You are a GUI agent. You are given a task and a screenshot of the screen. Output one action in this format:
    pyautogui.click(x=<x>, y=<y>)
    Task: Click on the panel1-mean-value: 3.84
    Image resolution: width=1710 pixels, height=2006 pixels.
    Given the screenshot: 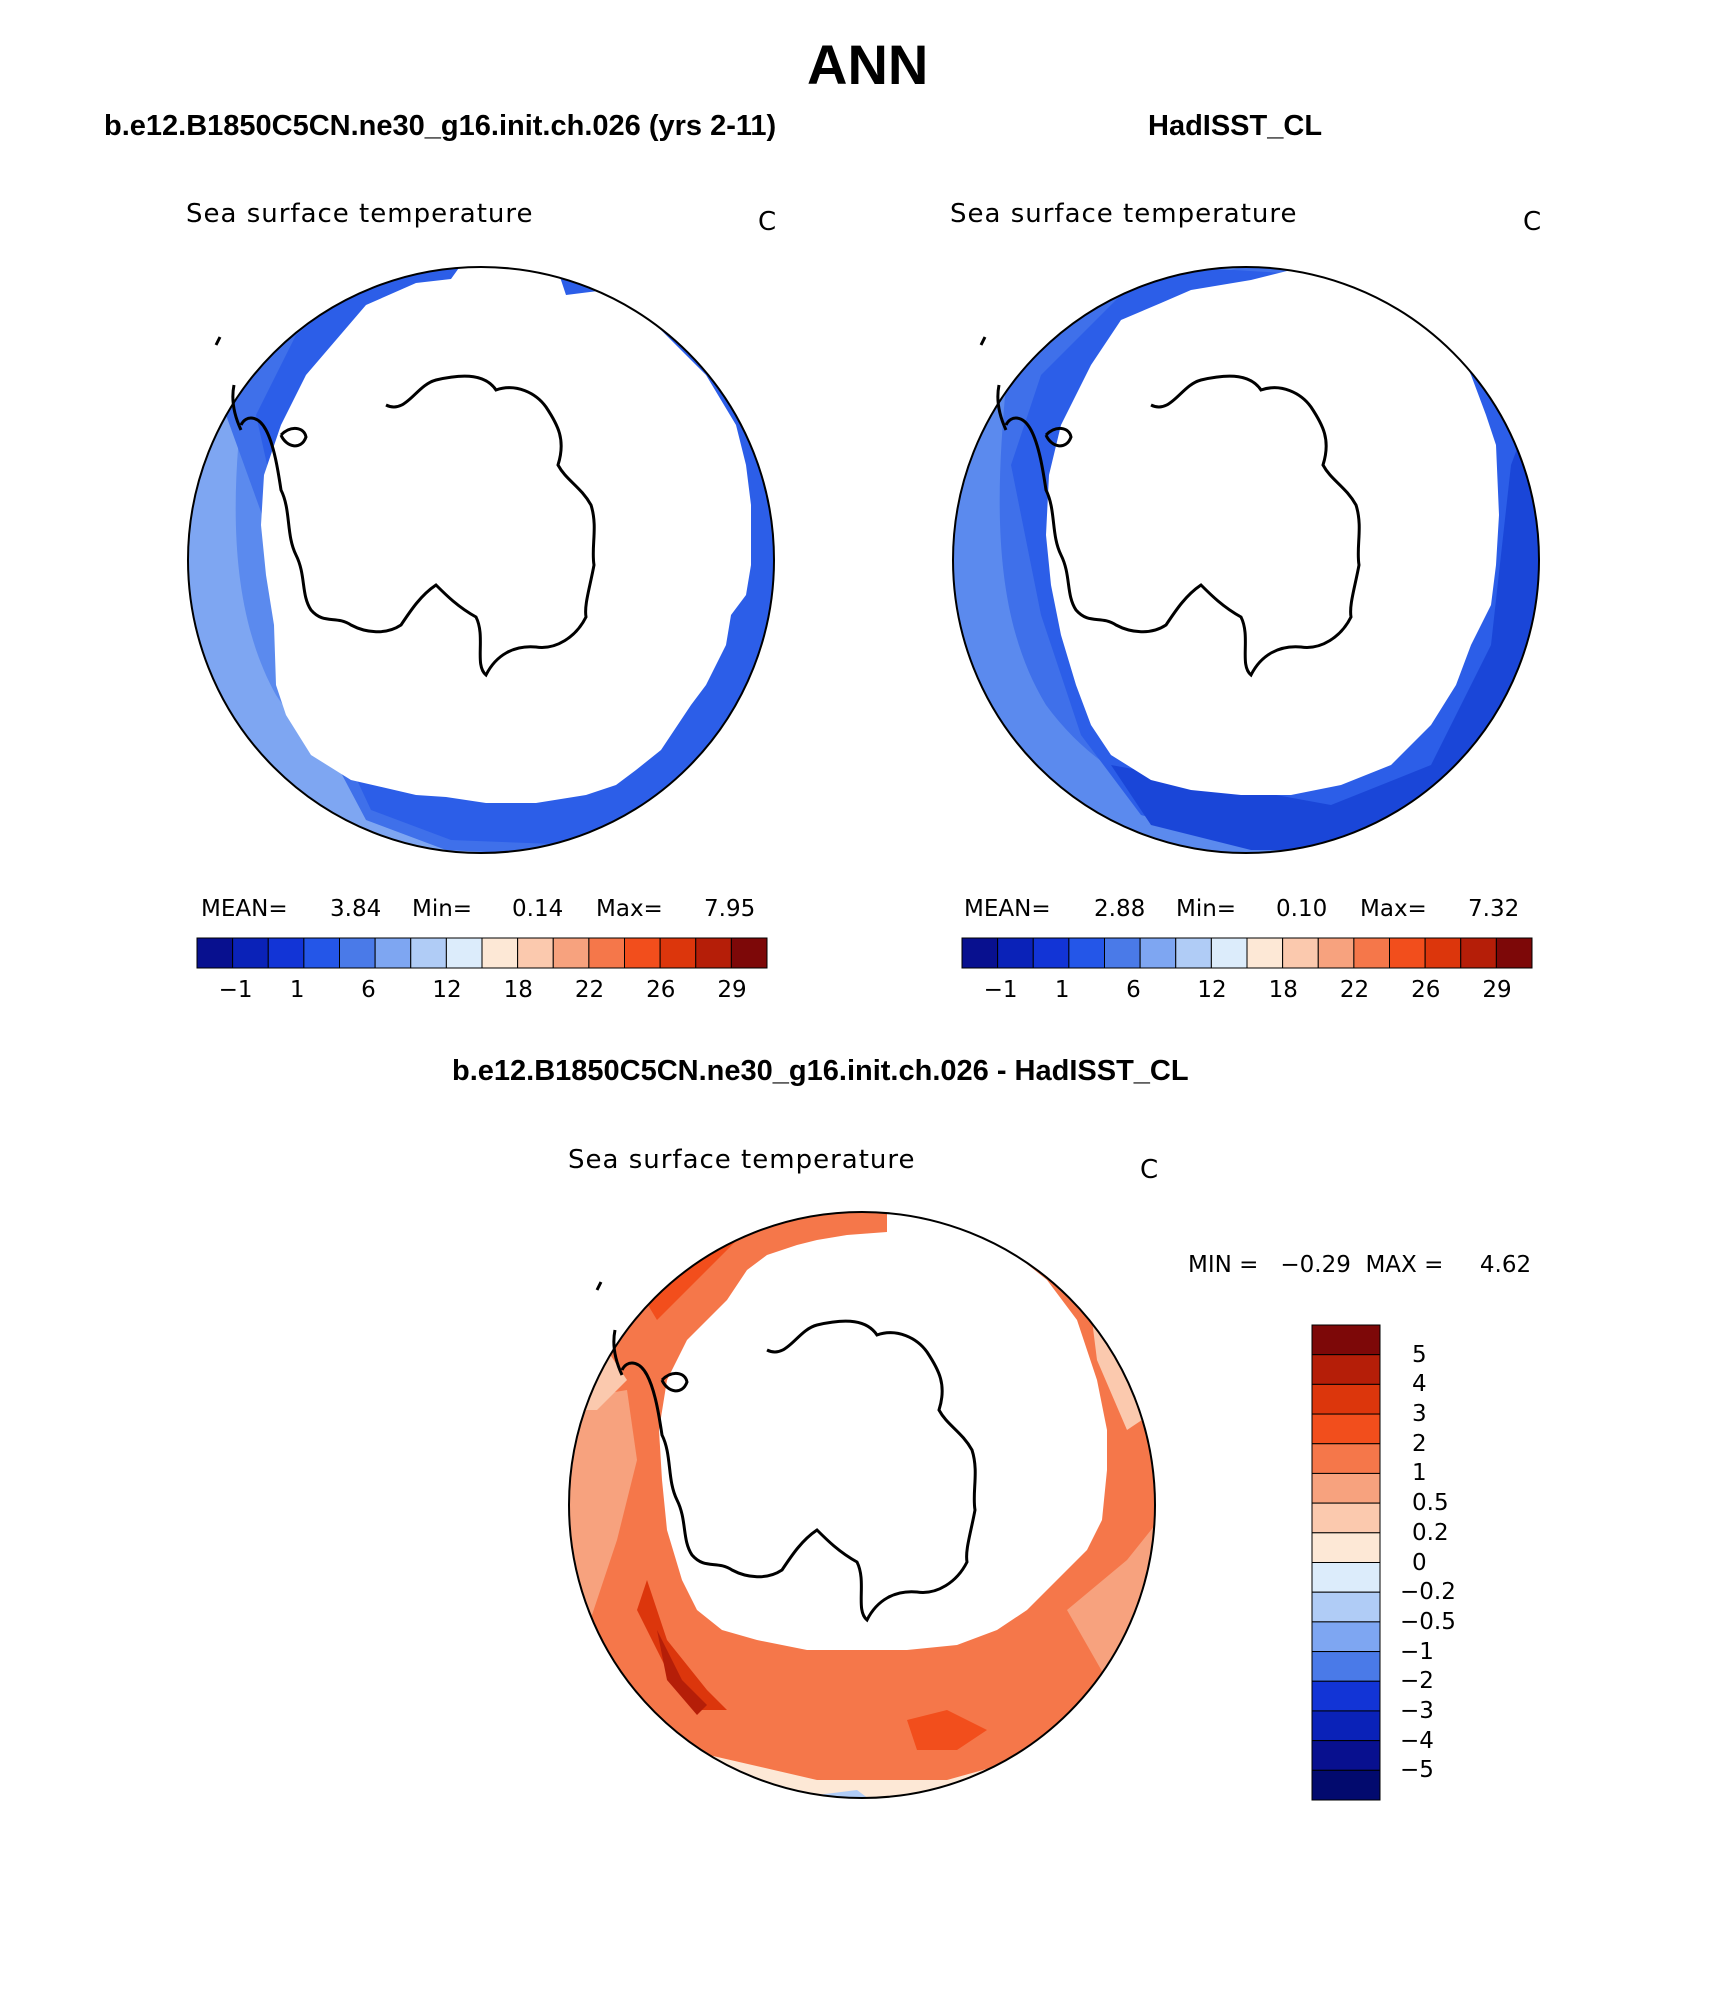 What is the action you would take?
    pyautogui.click(x=356, y=909)
    